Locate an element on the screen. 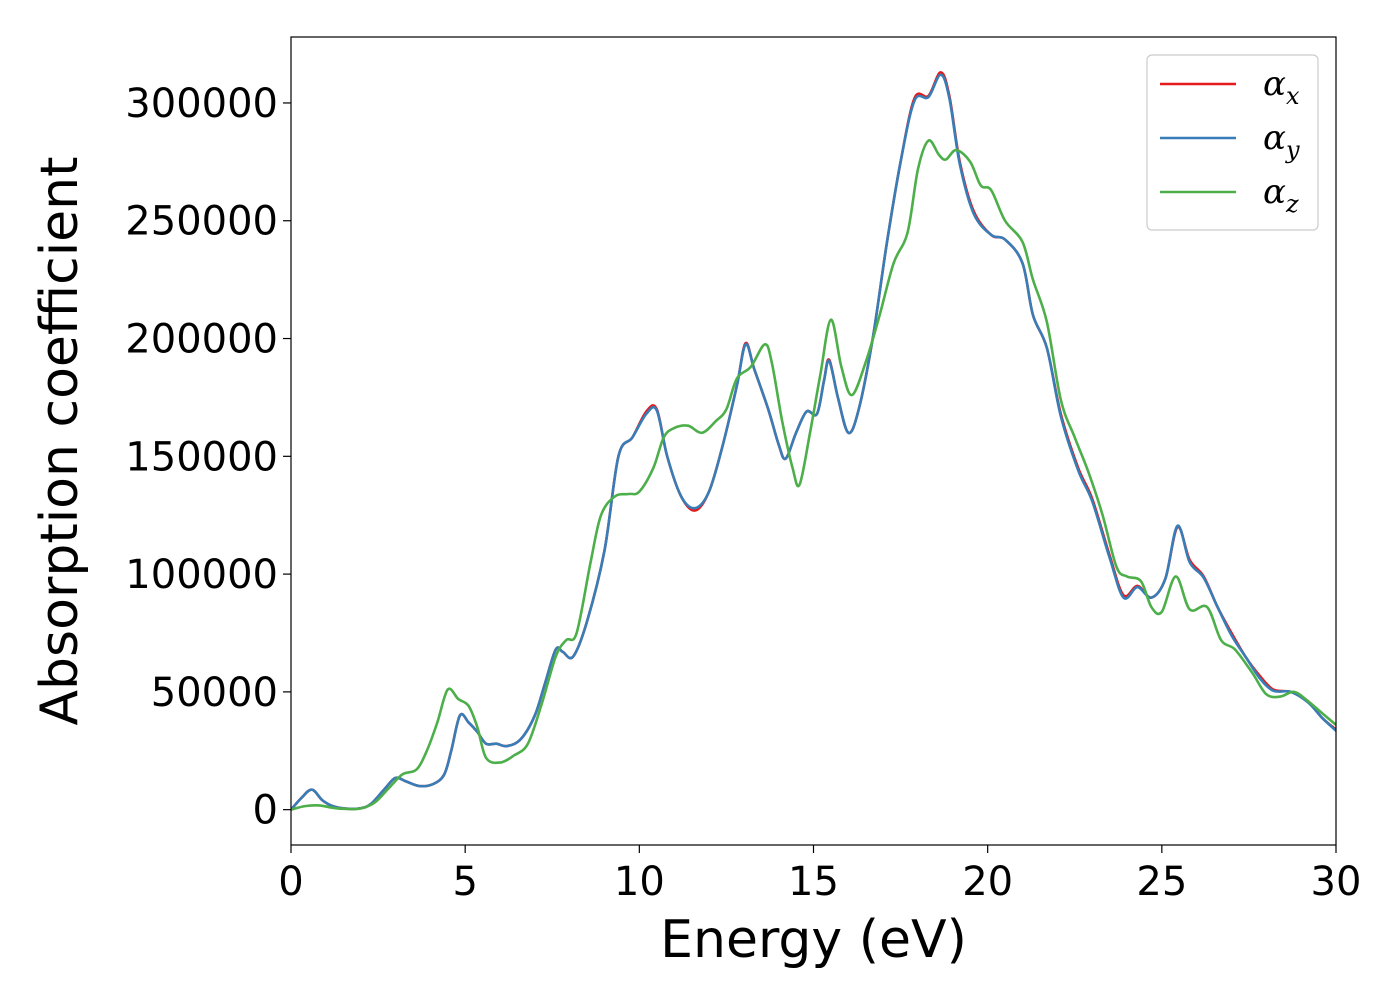  x-tick-label: 5 is located at coordinates (464, 882).